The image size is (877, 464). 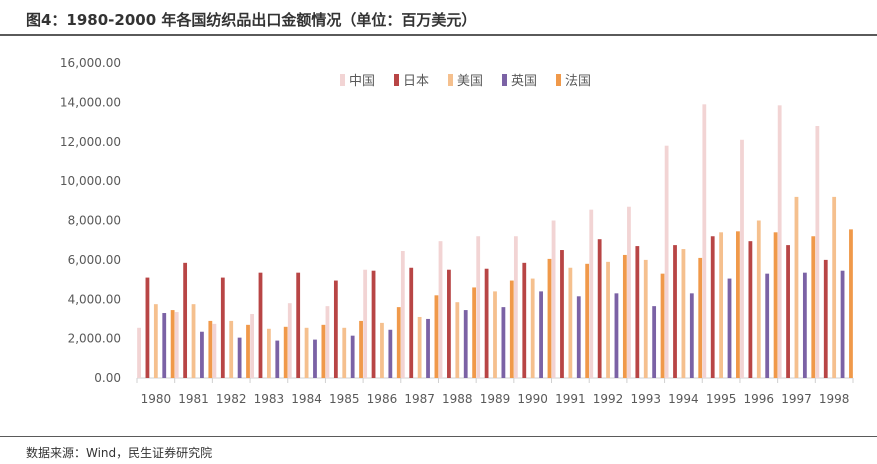 What do you see at coordinates (495, 399) in the screenshot?
I see `x-tick-label: 1989` at bounding box center [495, 399].